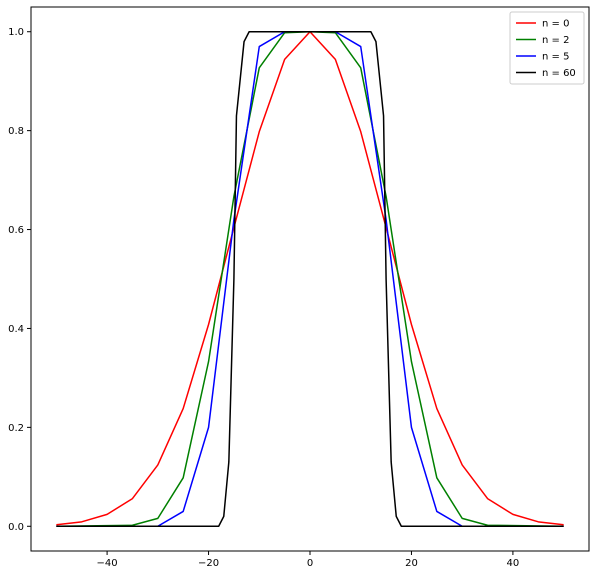  I want to click on x-axis: −40 −20 0 20 40, so click(308, 560).